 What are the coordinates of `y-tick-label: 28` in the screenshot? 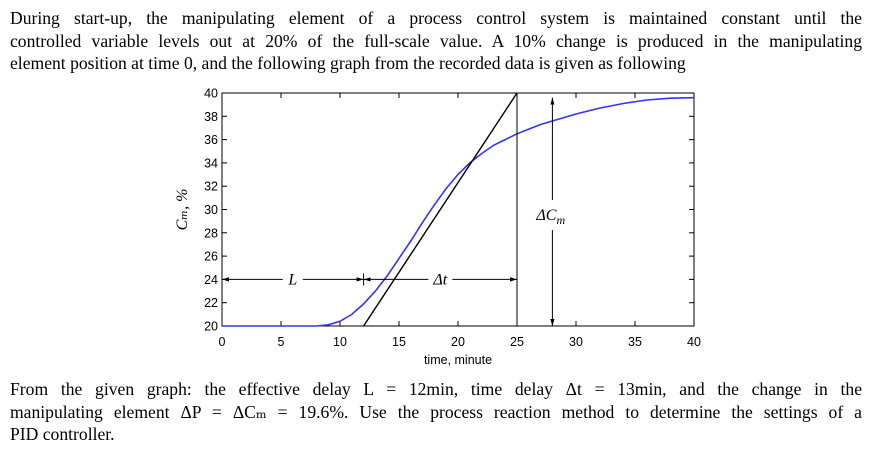 It's located at (211, 233).